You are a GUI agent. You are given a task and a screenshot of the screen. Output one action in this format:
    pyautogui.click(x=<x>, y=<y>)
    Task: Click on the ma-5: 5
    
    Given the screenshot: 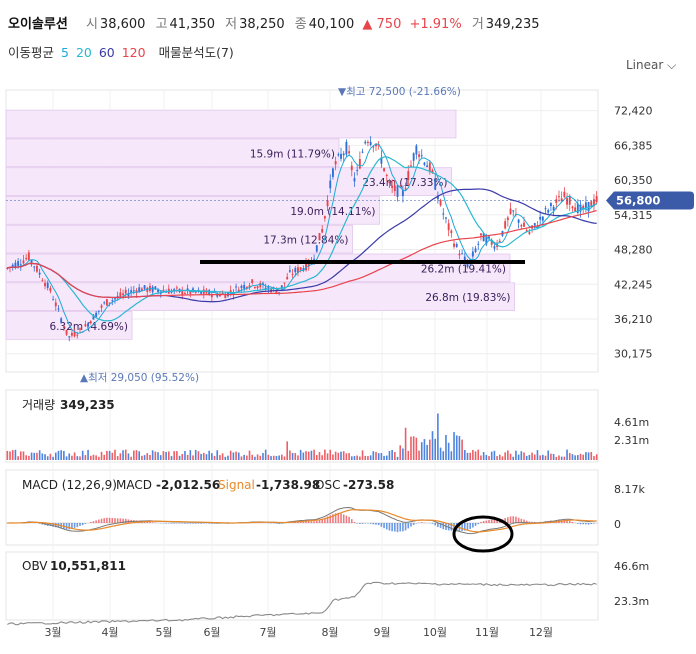 What is the action you would take?
    pyautogui.click(x=65, y=52)
    